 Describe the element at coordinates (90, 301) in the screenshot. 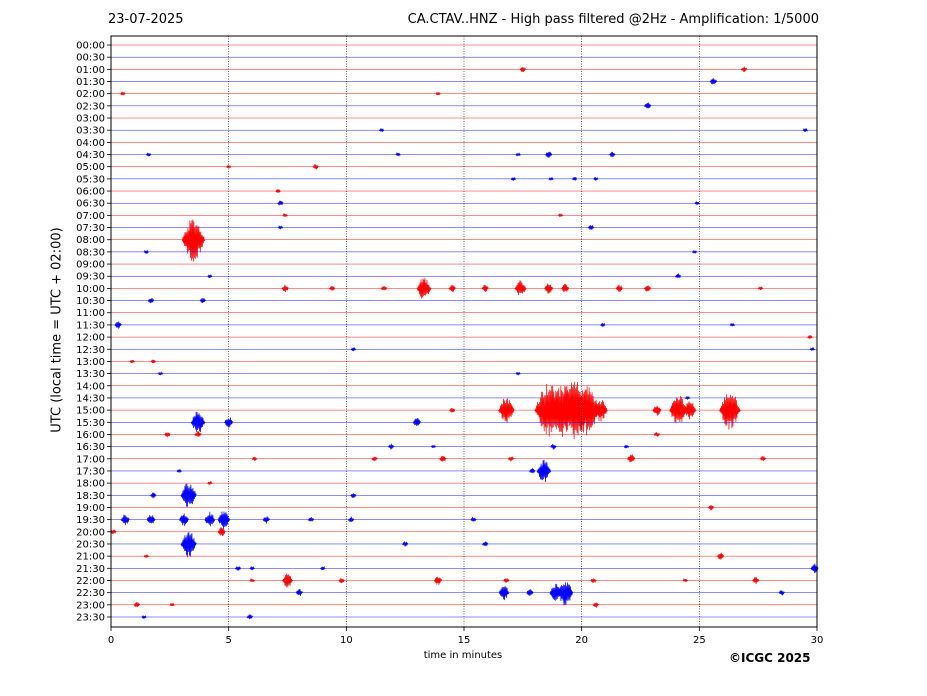

I see `y-tick-label: 10:30` at that location.